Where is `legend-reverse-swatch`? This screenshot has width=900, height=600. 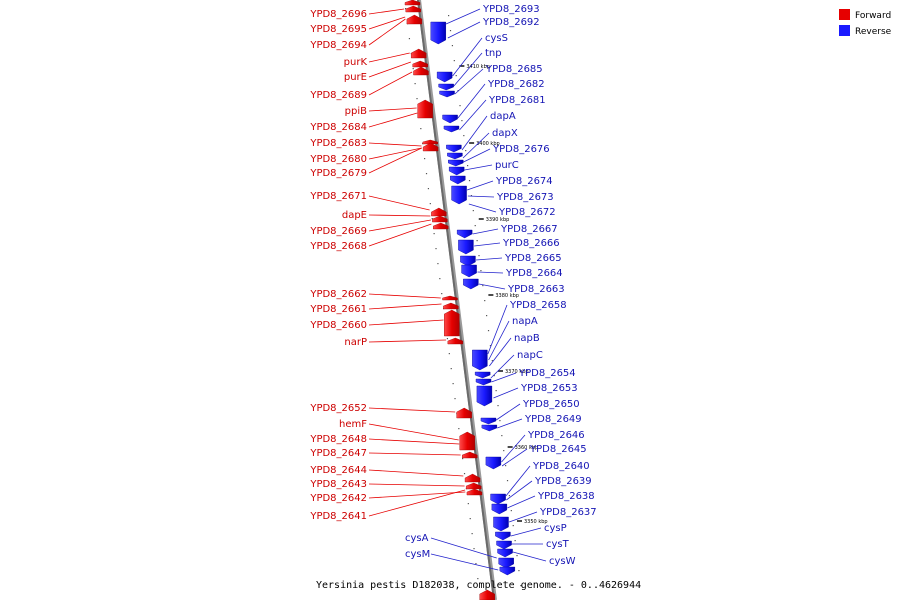
legend-reverse-swatch is located at coordinates (844, 30).